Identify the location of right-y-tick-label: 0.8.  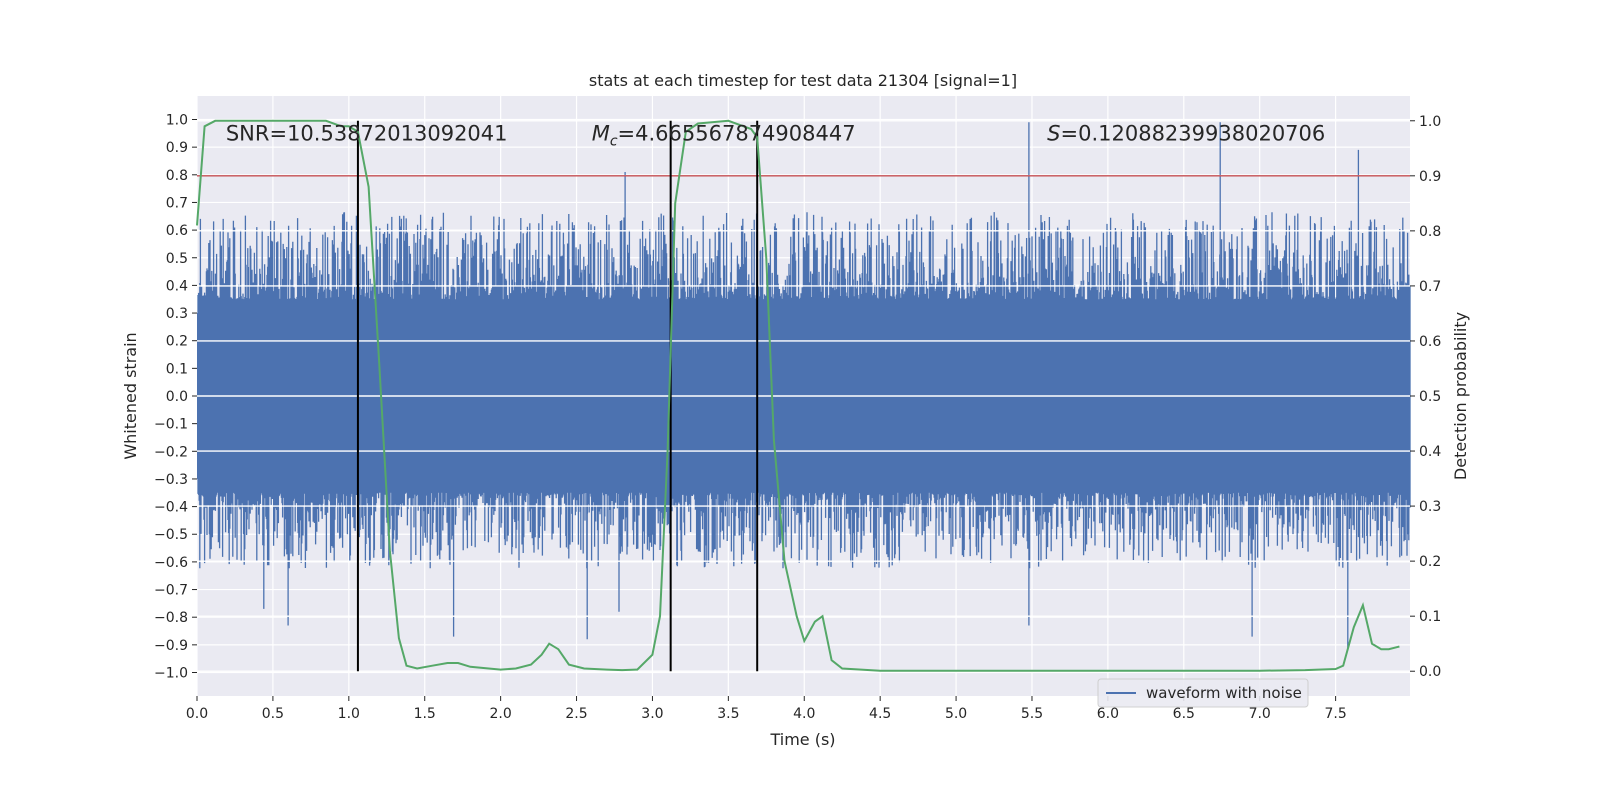
(1430, 232).